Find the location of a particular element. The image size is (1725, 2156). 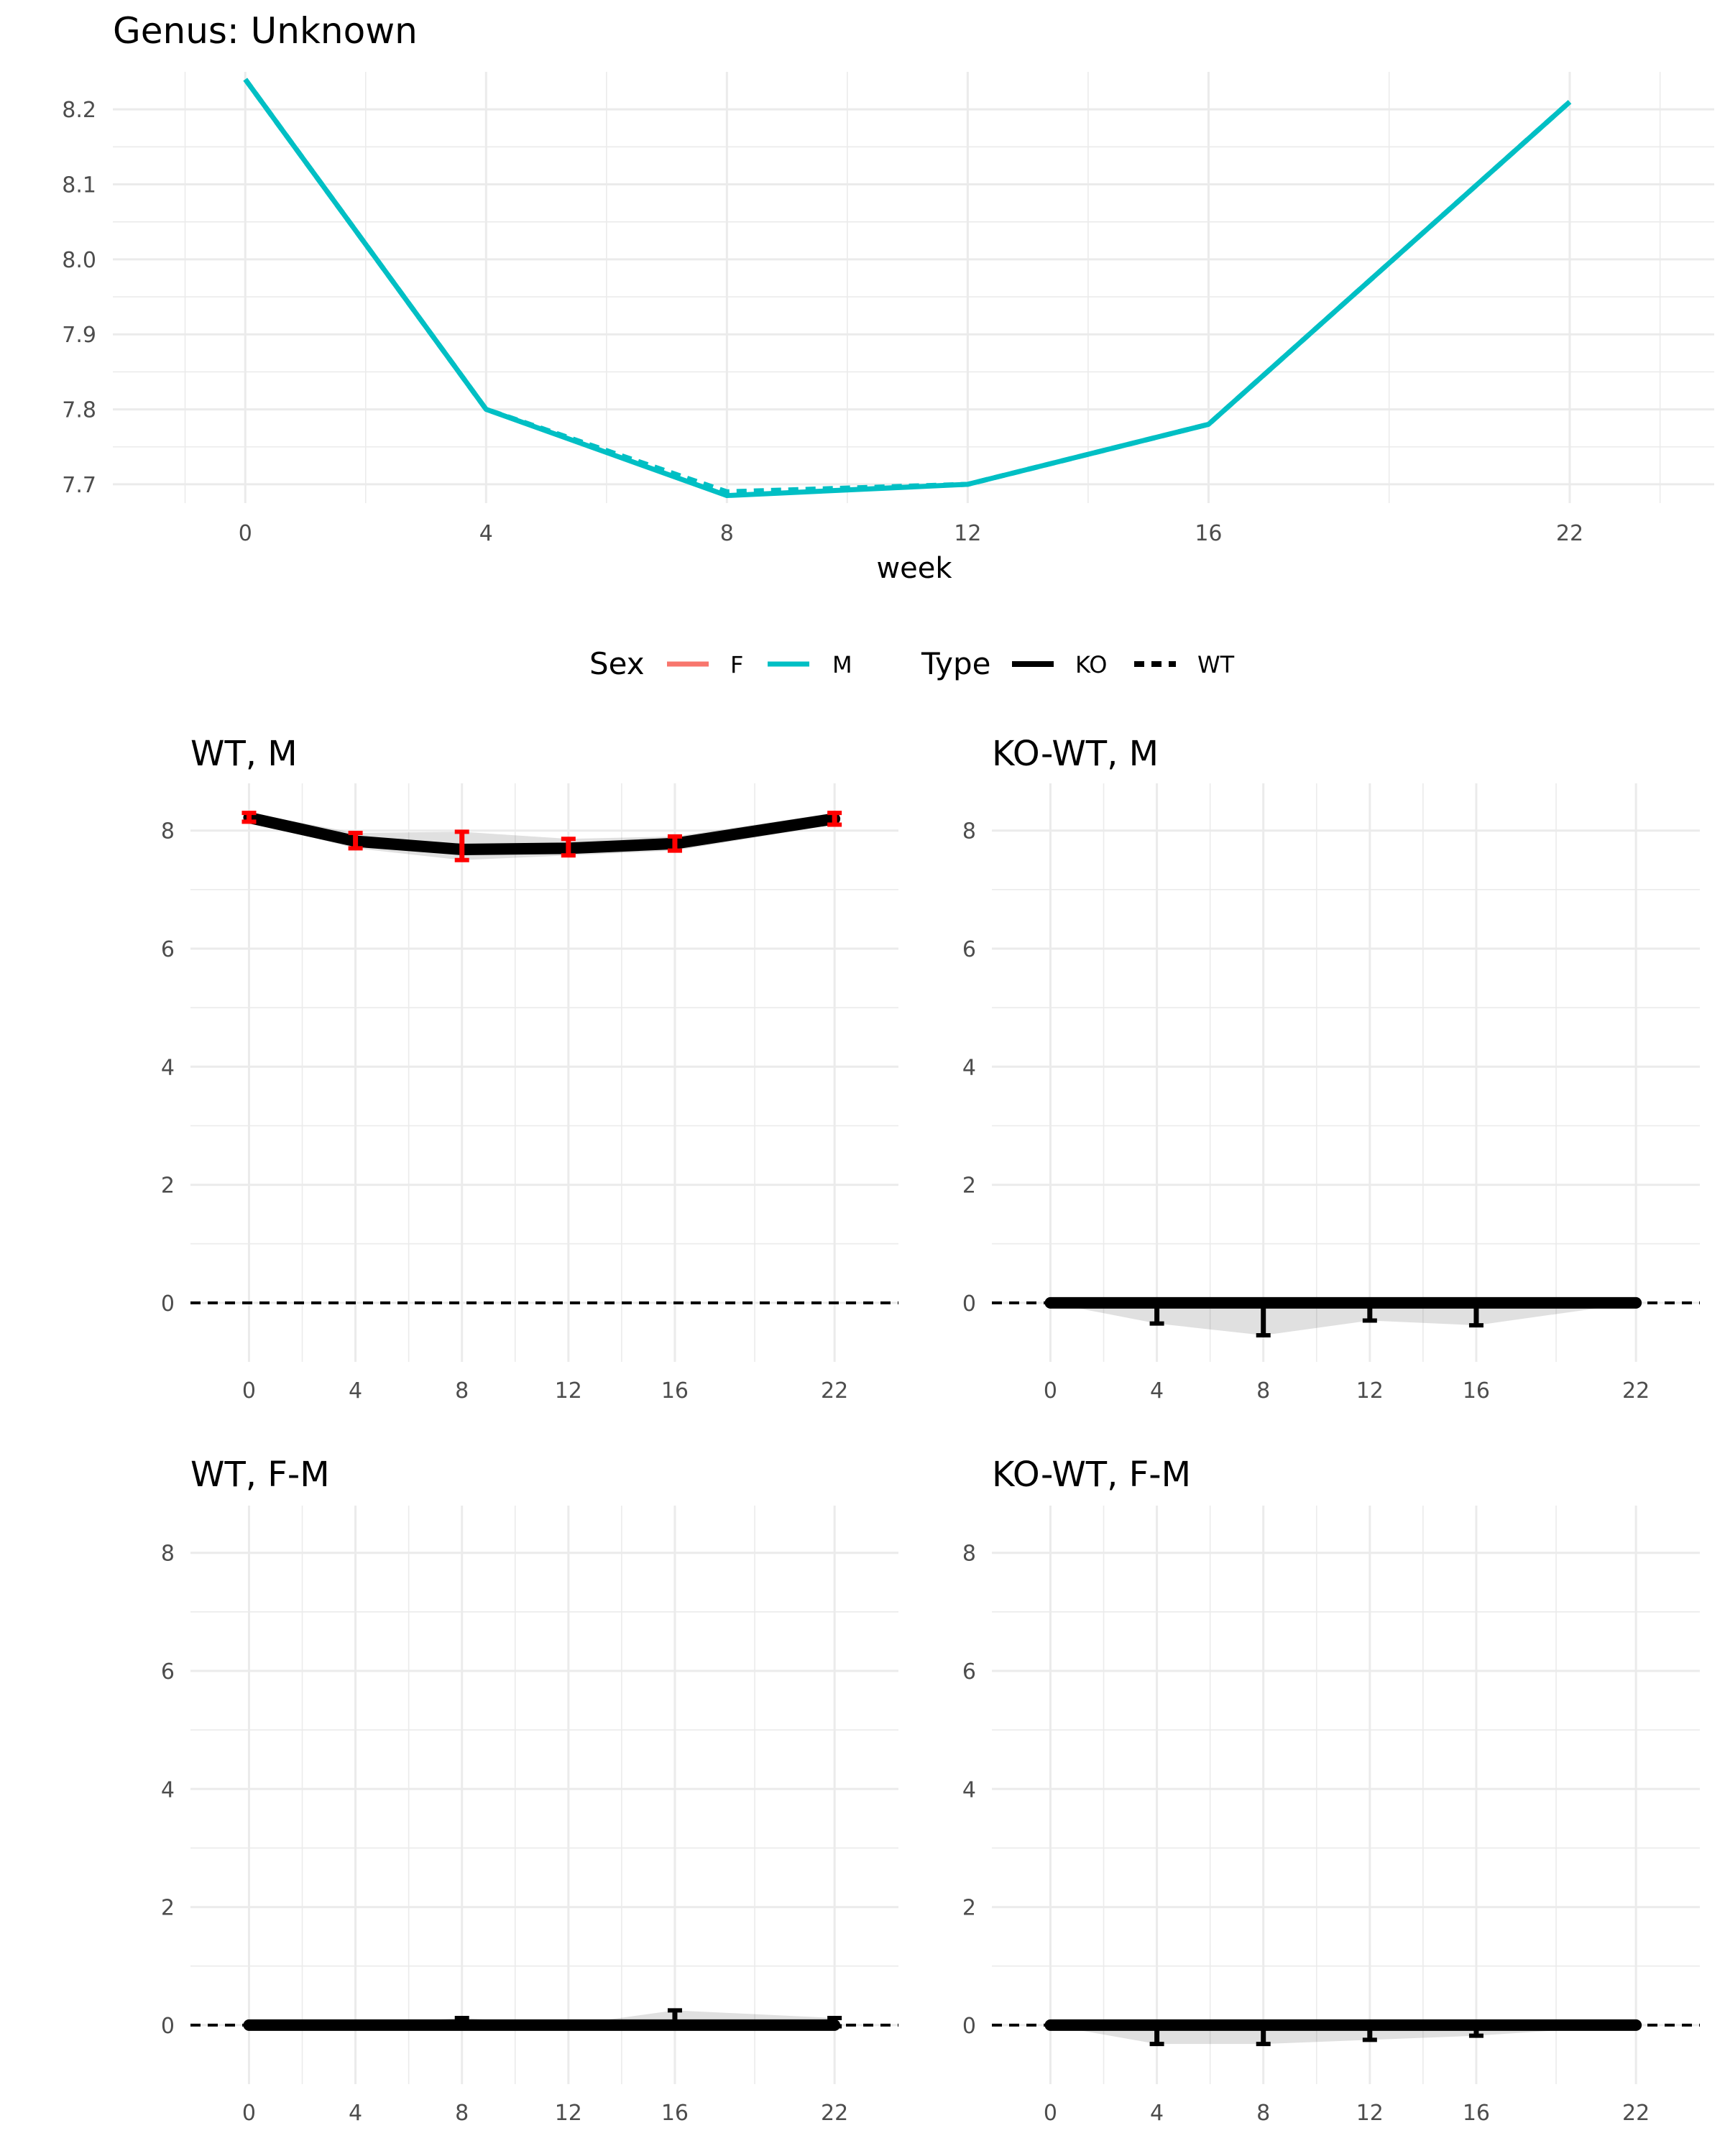

x-axis-title: week is located at coordinates (914, 568).